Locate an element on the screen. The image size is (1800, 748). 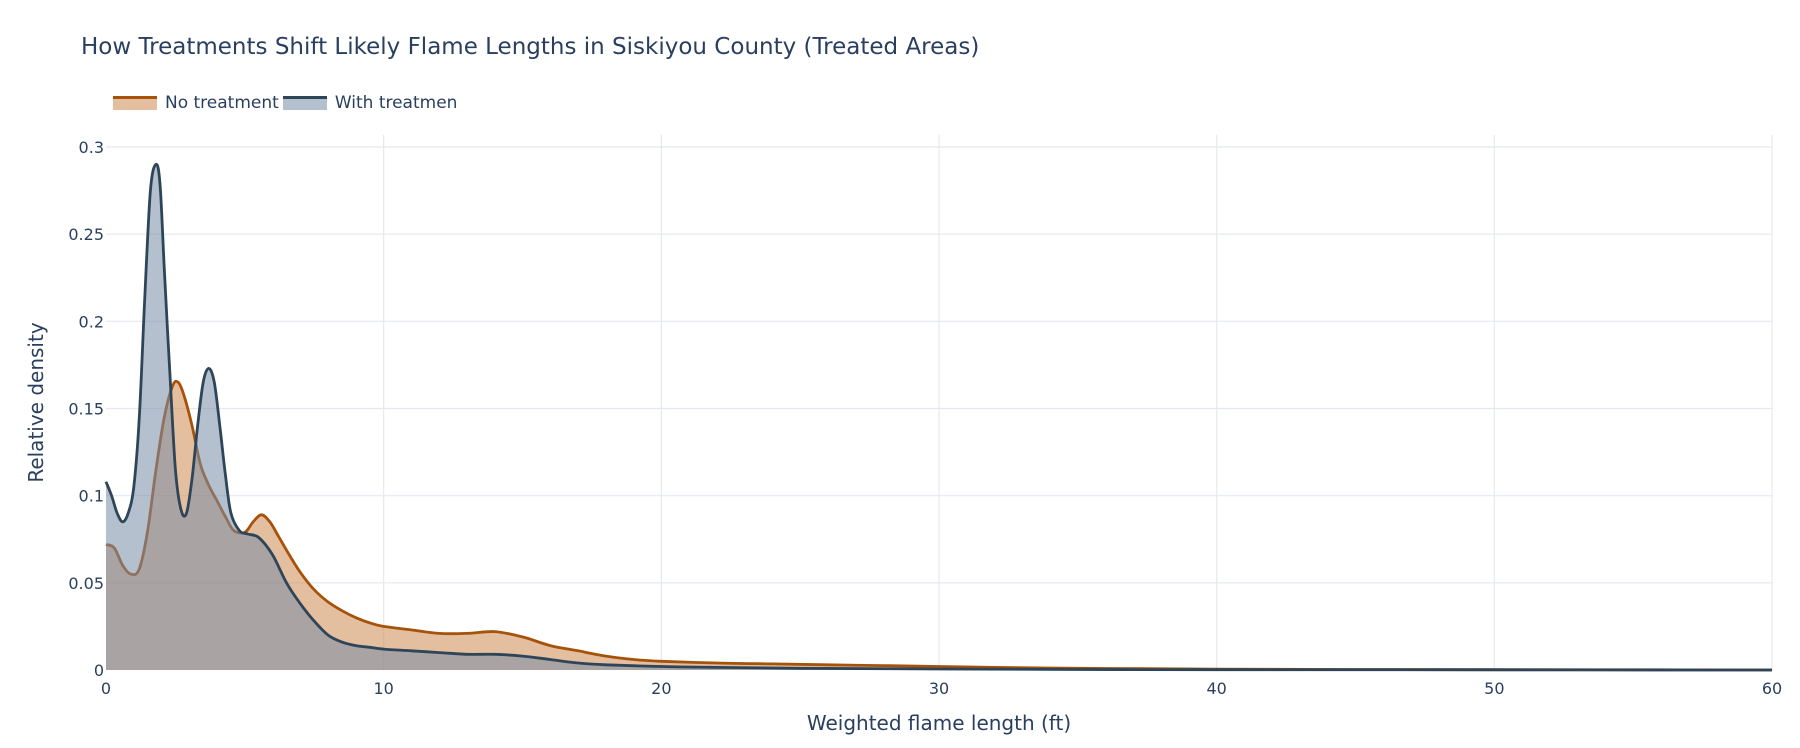
y-axis-title: Relative density is located at coordinates (36, 402).